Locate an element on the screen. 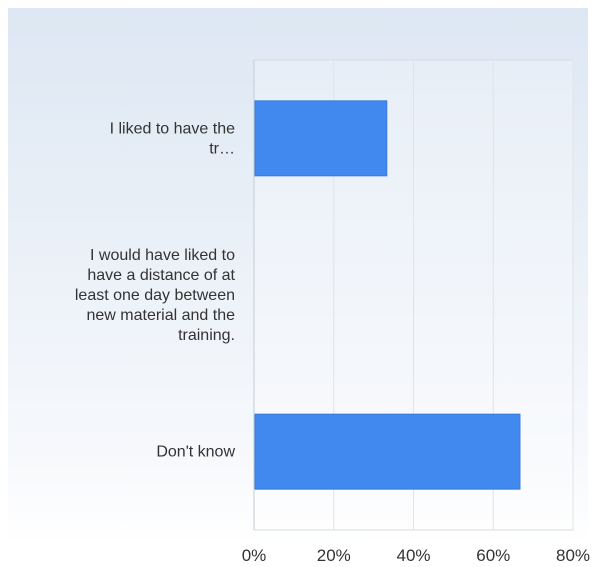 The image size is (596, 567). x-tick-label: 0% is located at coordinates (254, 555).